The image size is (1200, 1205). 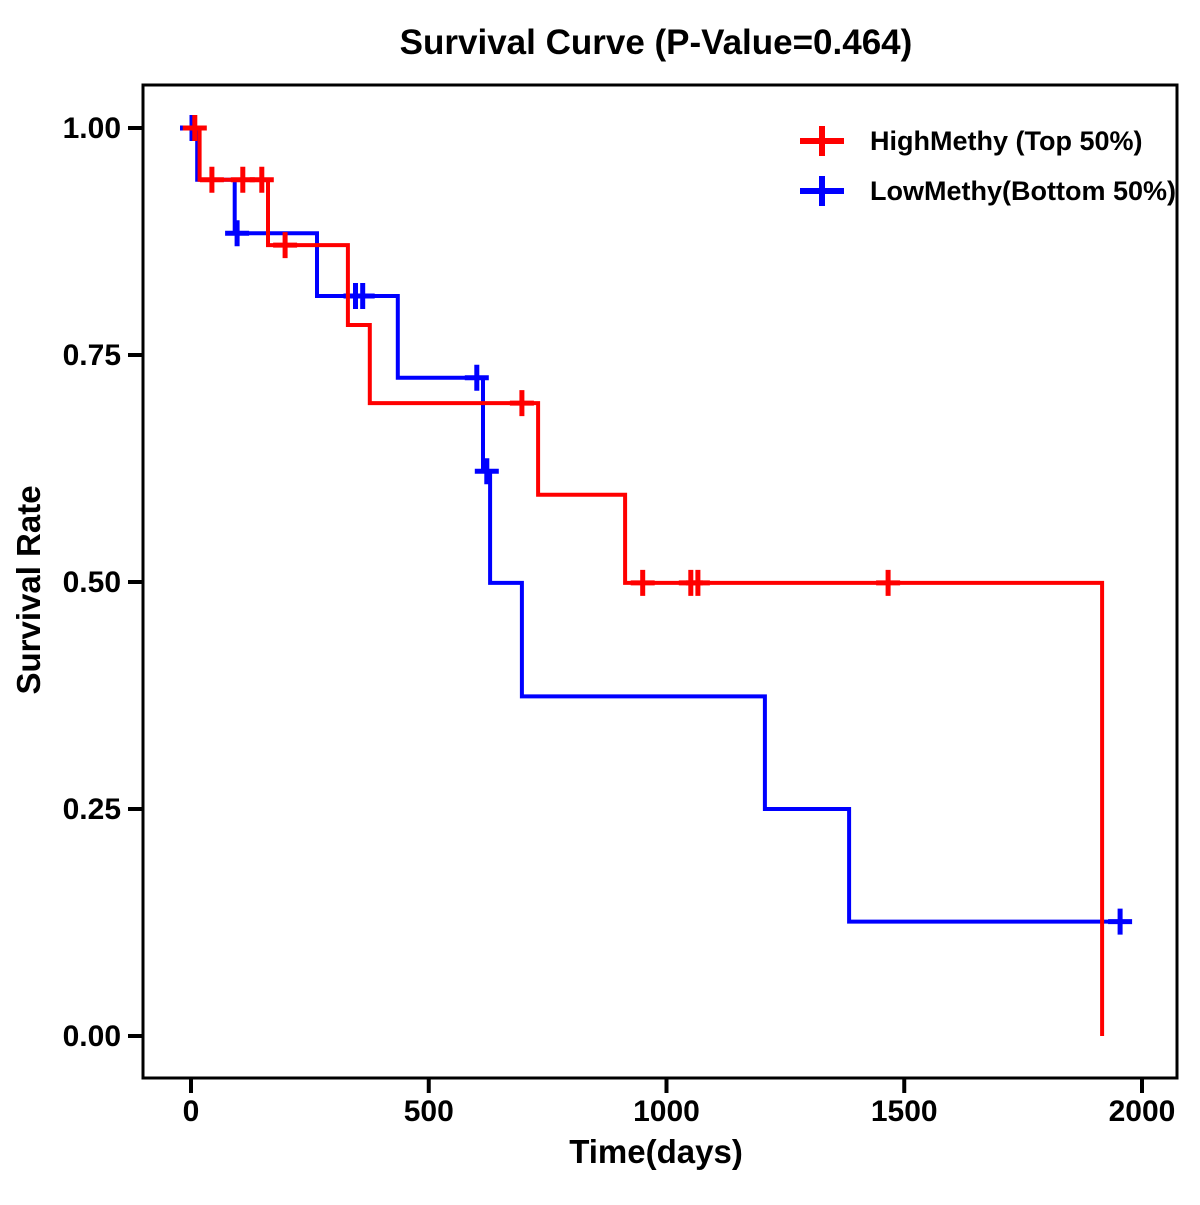 What do you see at coordinates (656, 42) in the screenshot?
I see `chart-title: Survival Curve (P-Value=0.464)` at bounding box center [656, 42].